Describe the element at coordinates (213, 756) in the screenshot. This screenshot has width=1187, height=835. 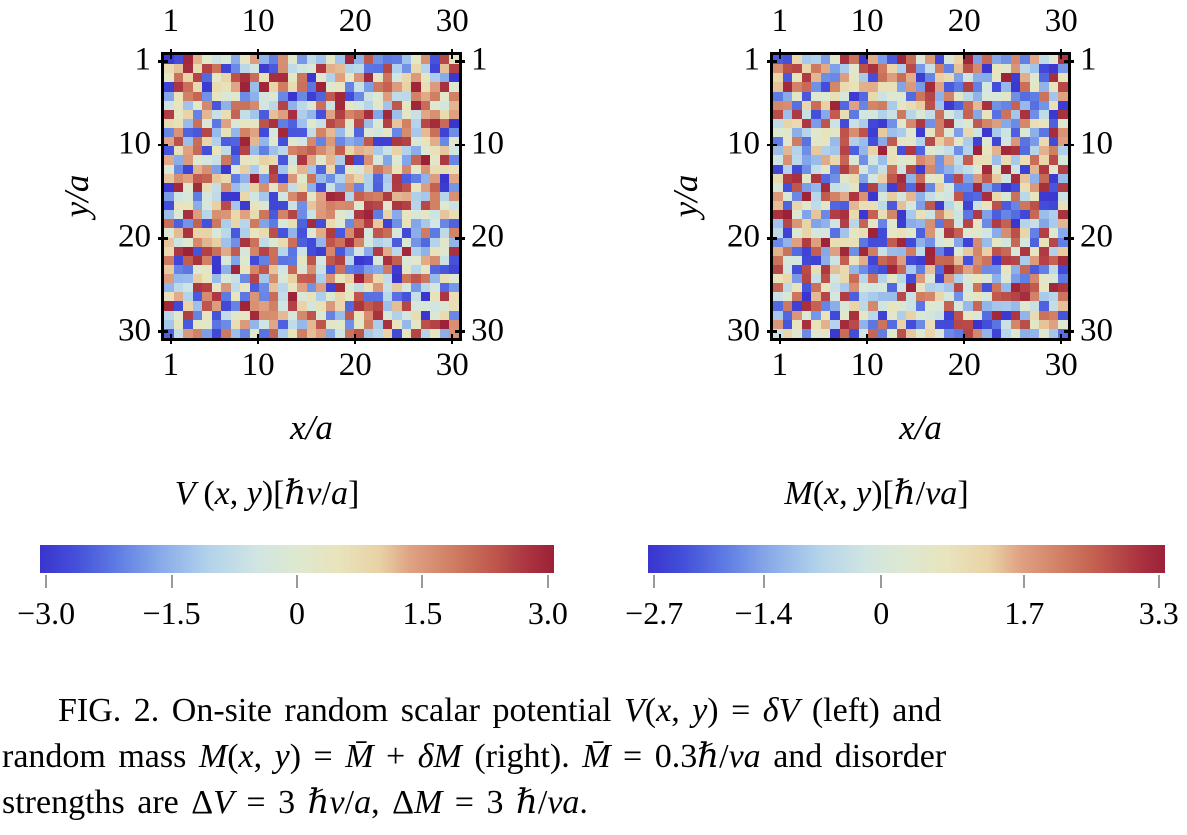
I see `text-segment: M` at that location.